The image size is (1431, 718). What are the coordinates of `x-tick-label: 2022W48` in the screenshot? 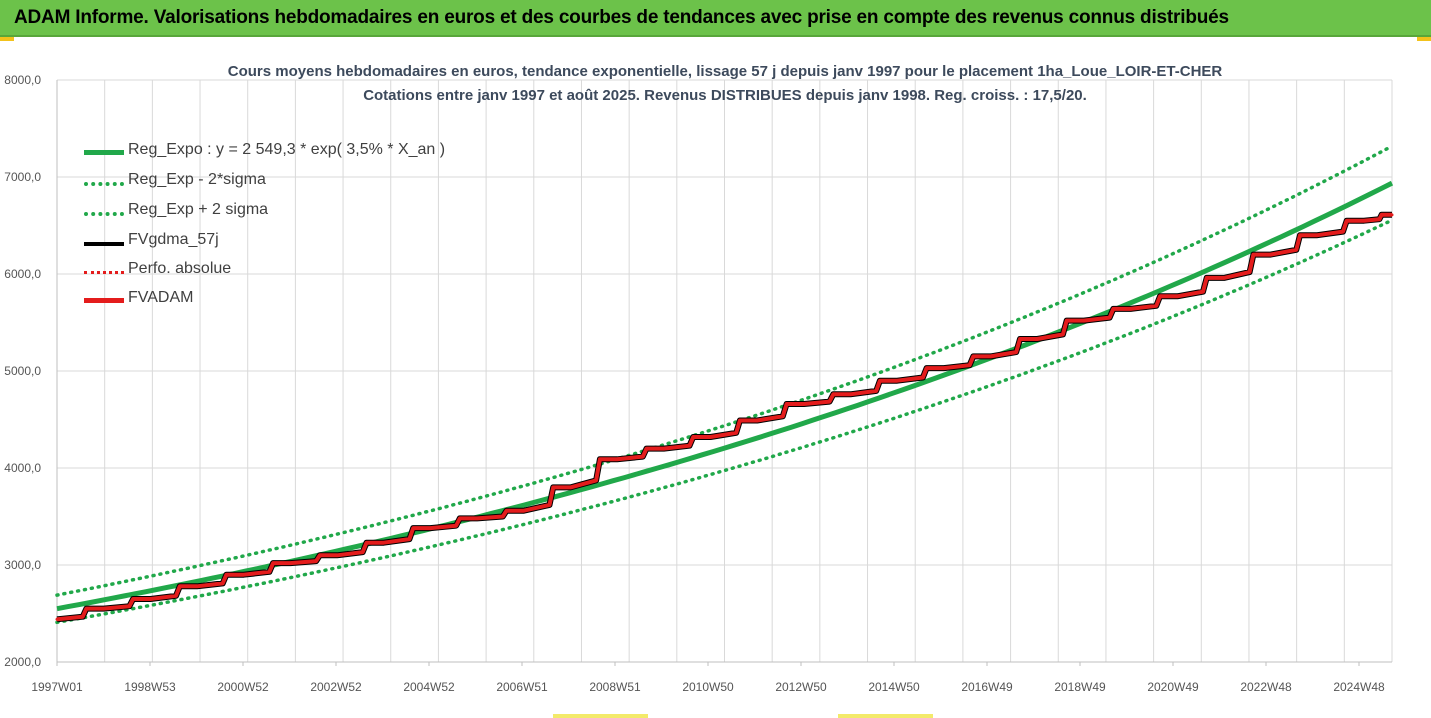 It's located at (1266, 687).